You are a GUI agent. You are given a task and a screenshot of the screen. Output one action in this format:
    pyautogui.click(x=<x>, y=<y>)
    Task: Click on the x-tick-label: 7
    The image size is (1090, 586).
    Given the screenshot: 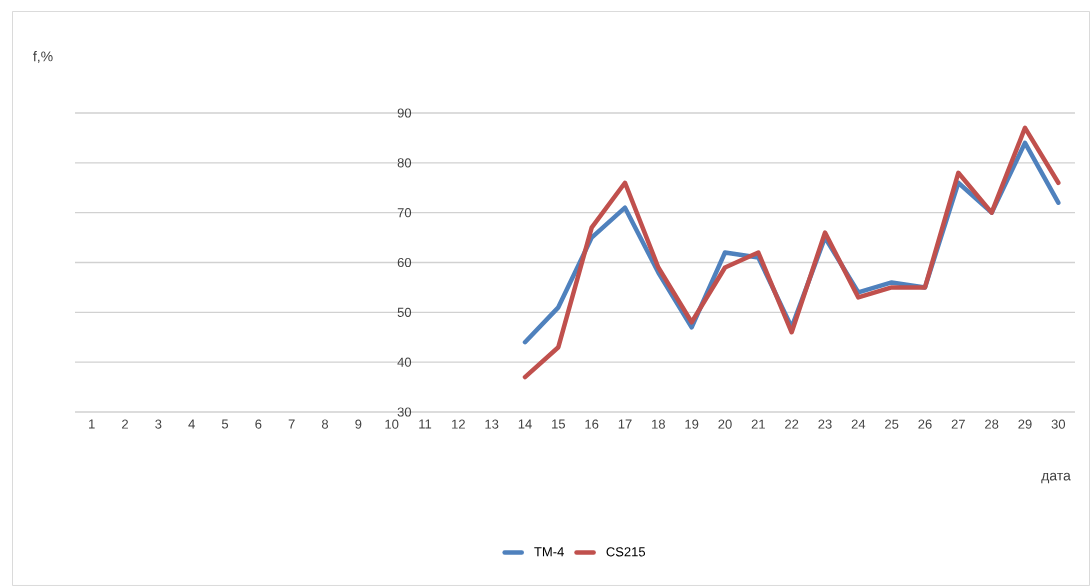 What is the action you would take?
    pyautogui.click(x=291, y=424)
    